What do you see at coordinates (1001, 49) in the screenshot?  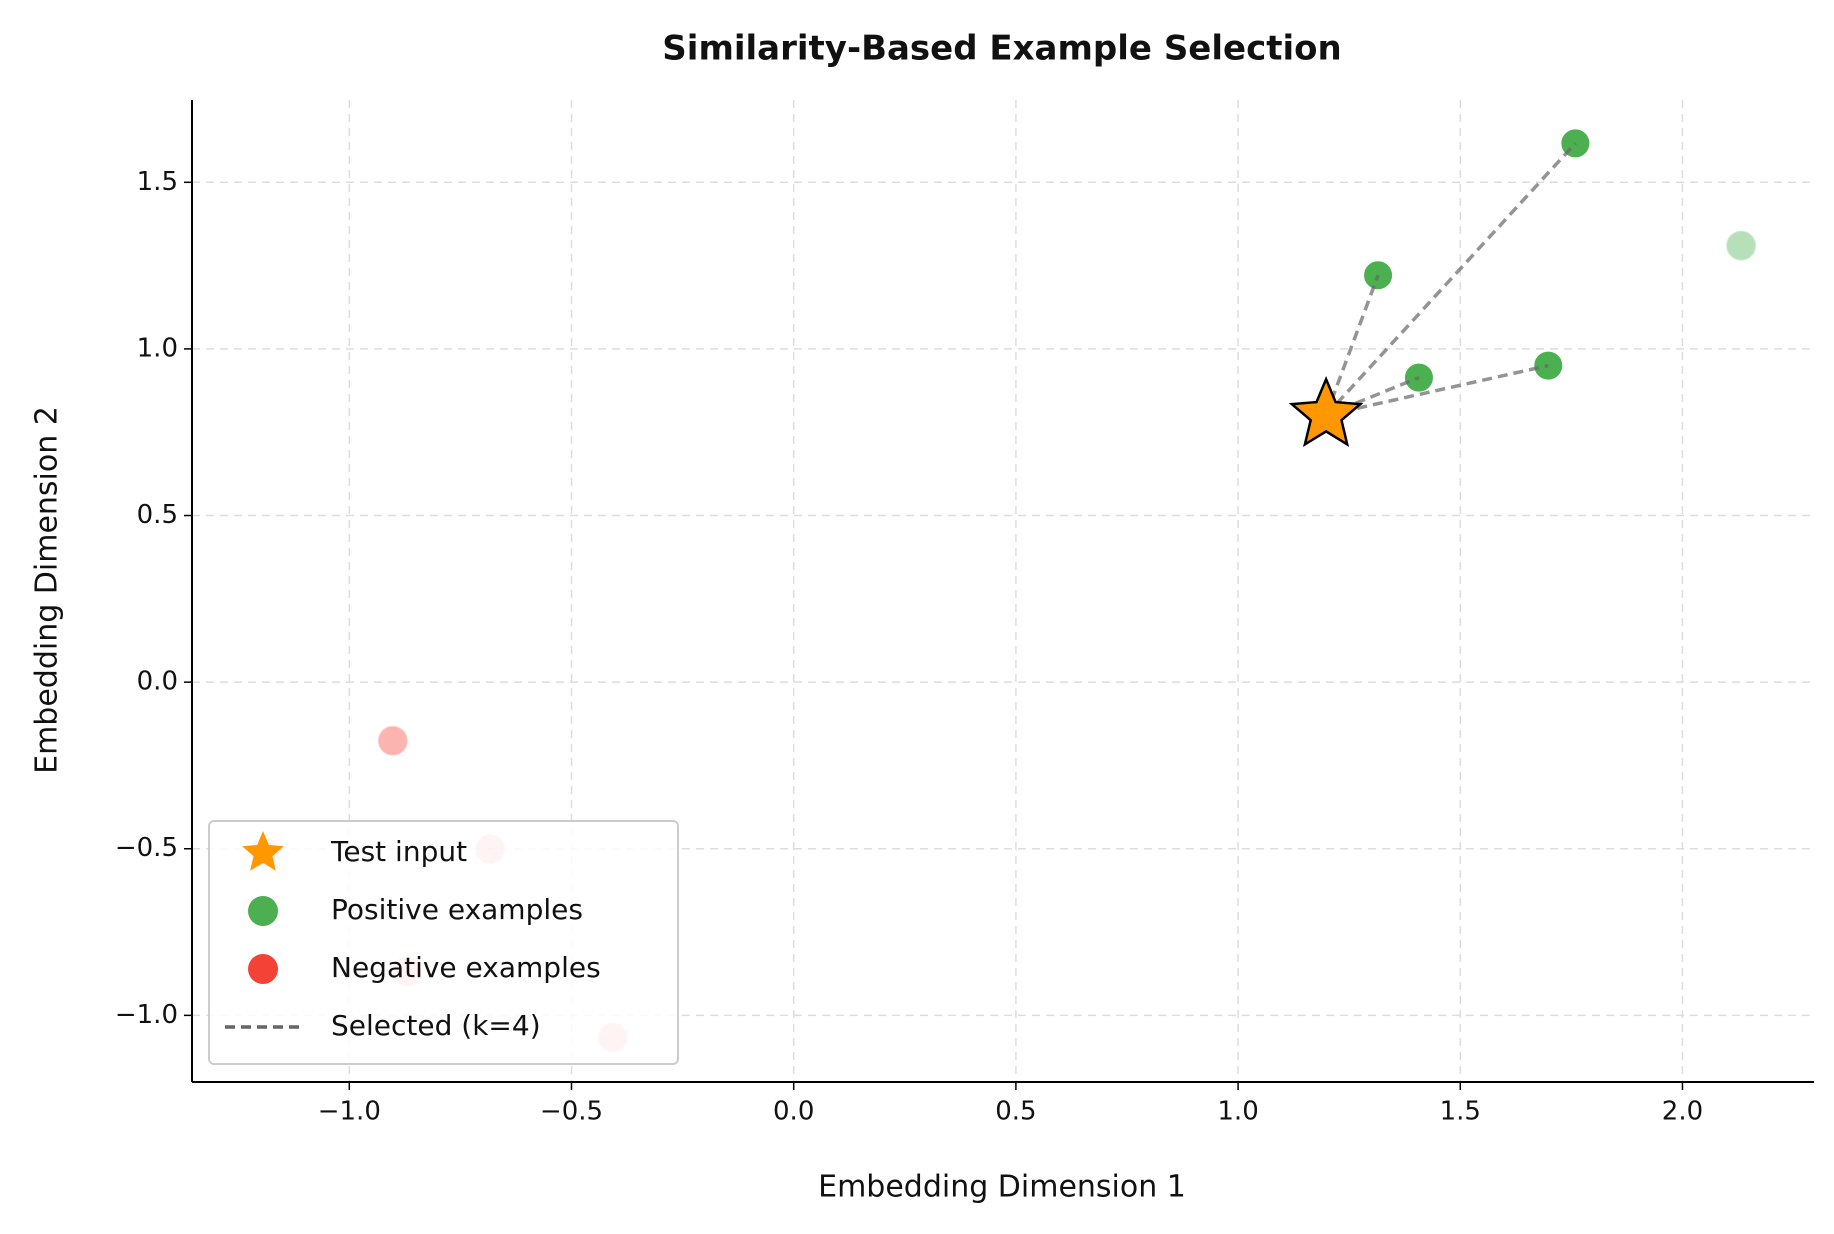 I see `chart-title: Similarity-Based Example Selection` at bounding box center [1001, 49].